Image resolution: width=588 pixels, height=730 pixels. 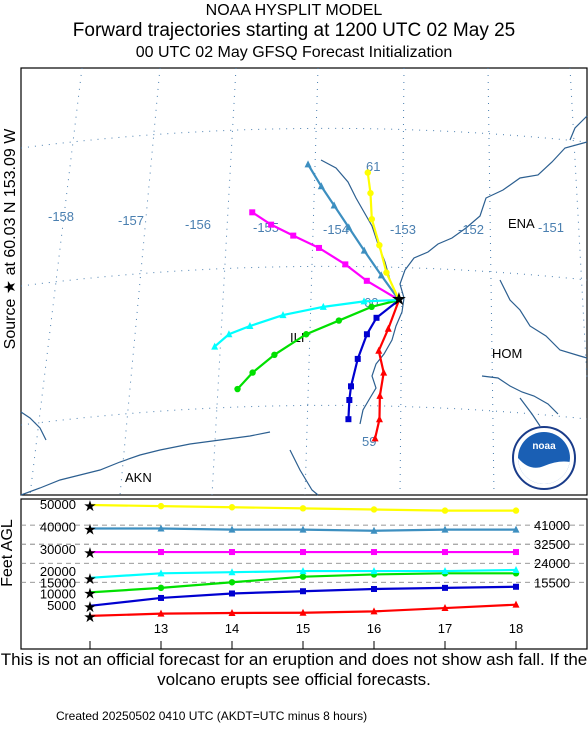 I want to click on lon-label: -158, so click(x=61, y=216).